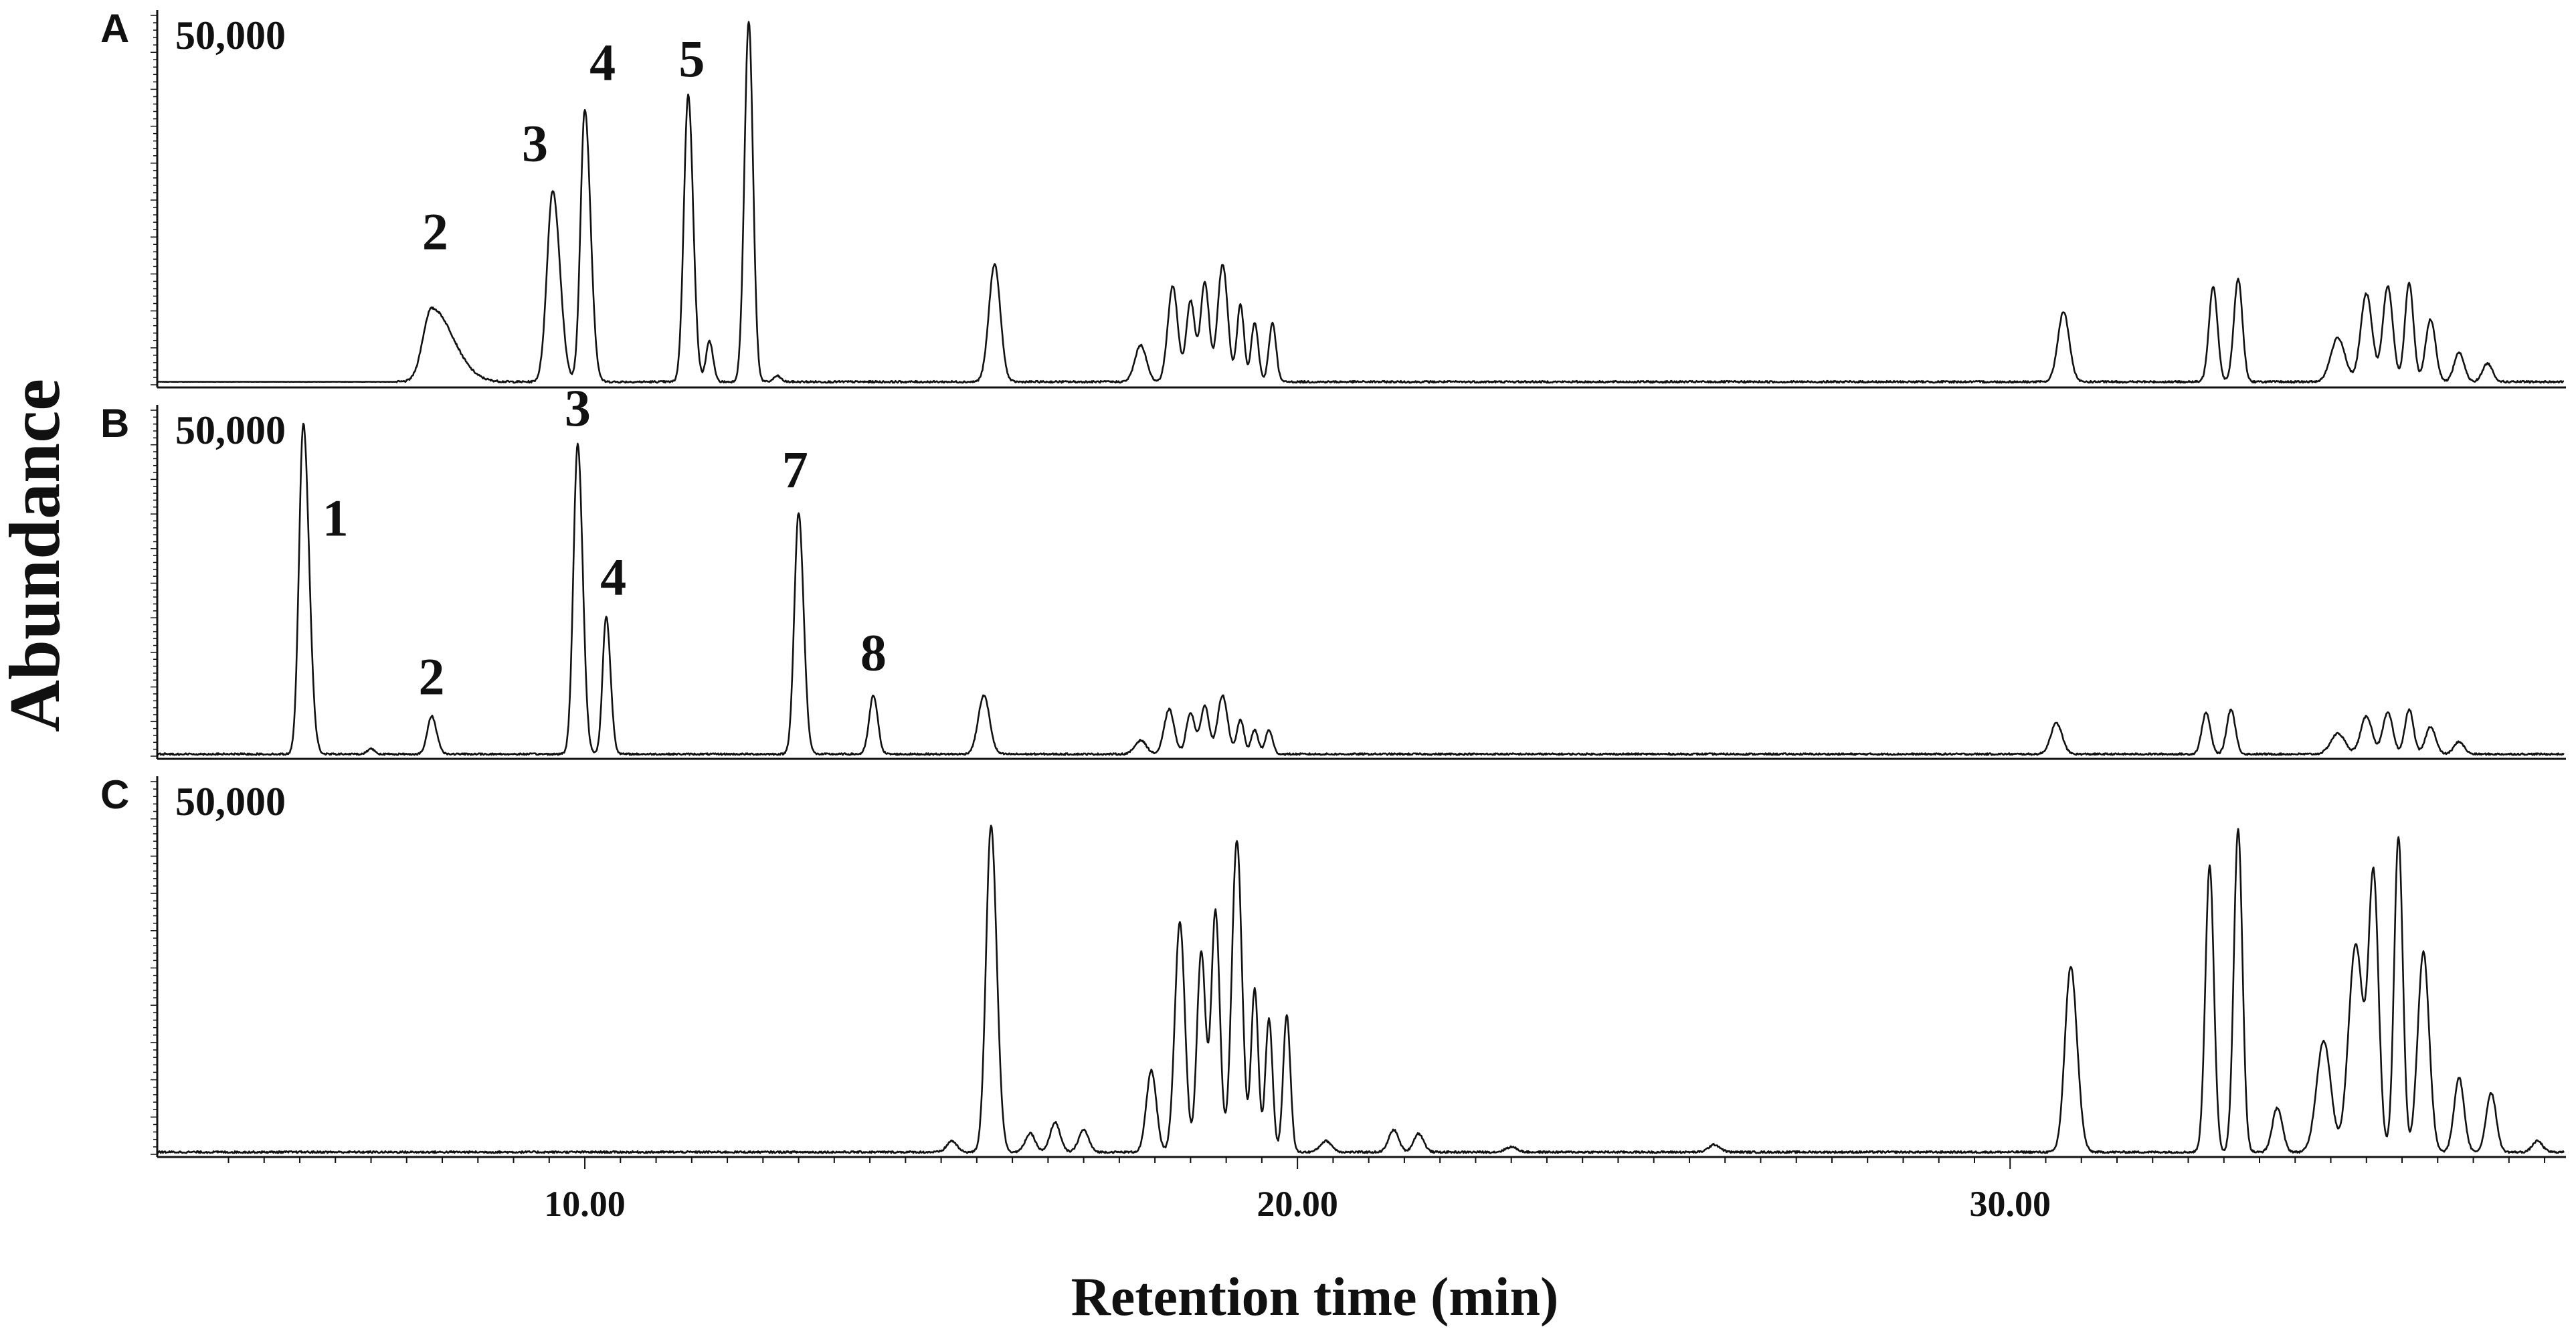  What do you see at coordinates (691, 59) in the screenshot?
I see `peak-label-5: 5` at bounding box center [691, 59].